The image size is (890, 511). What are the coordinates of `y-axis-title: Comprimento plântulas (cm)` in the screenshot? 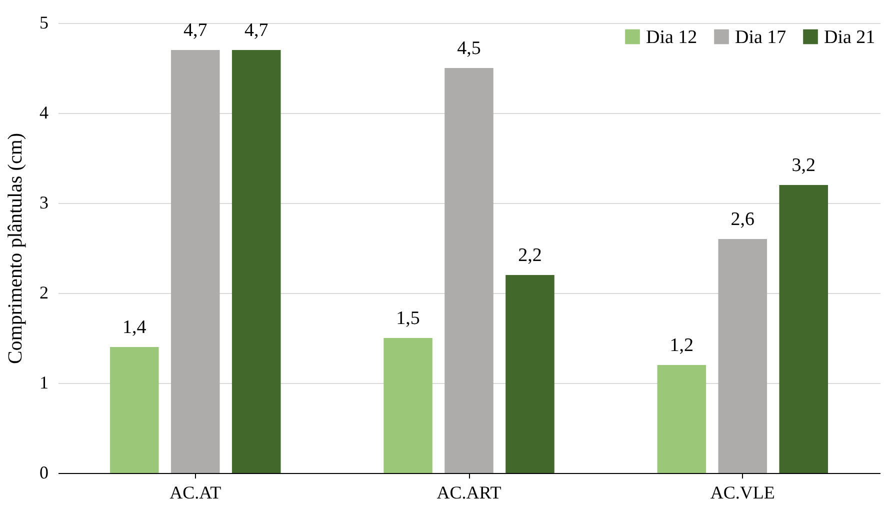 It's located at (15, 248).